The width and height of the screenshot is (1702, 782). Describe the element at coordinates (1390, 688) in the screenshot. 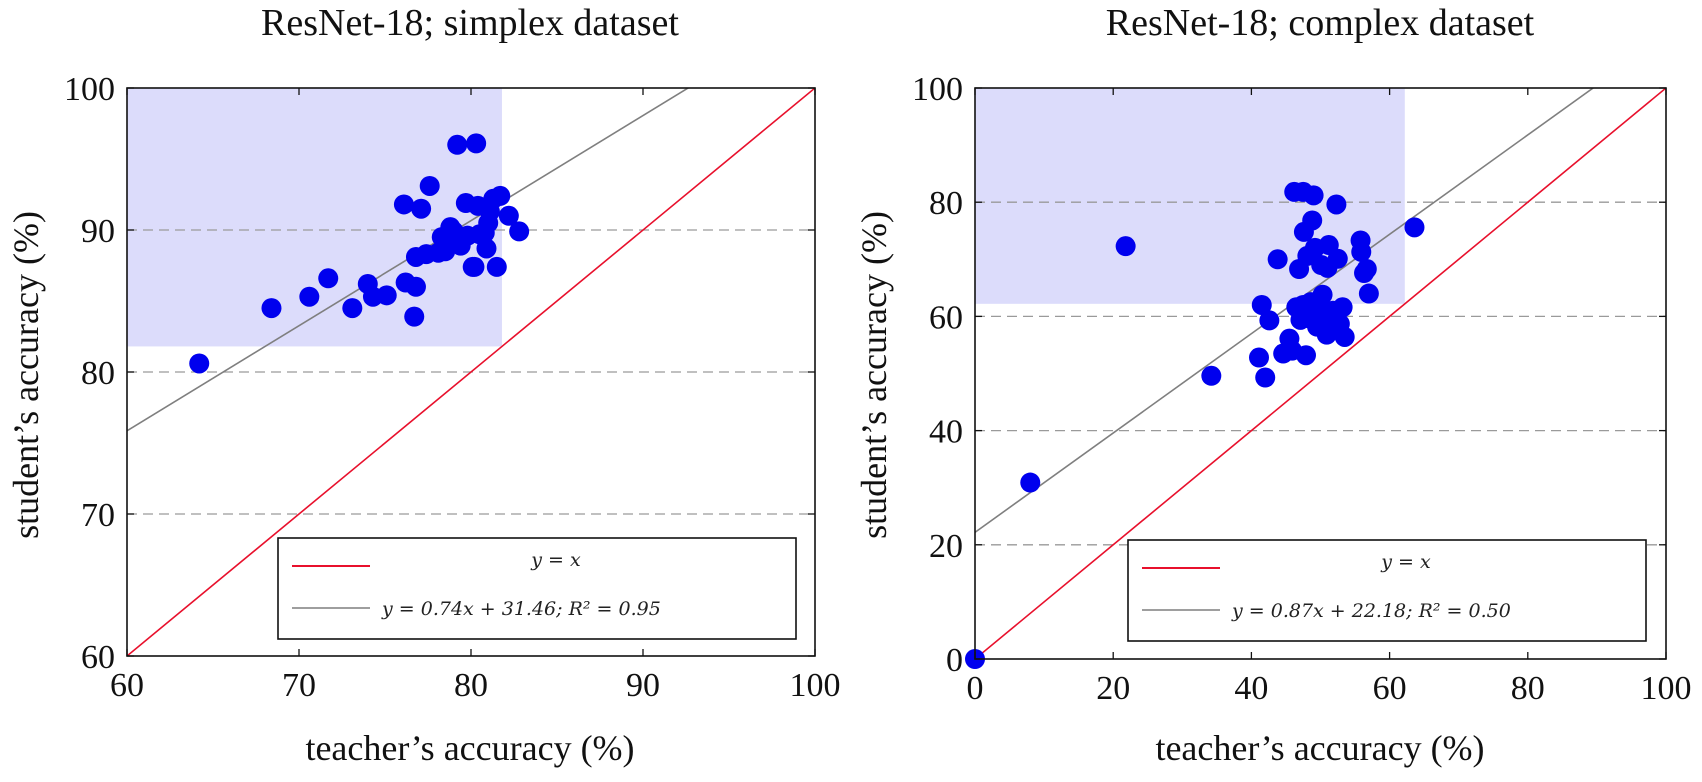

I see `complex-xtick-label-60: 60` at that location.